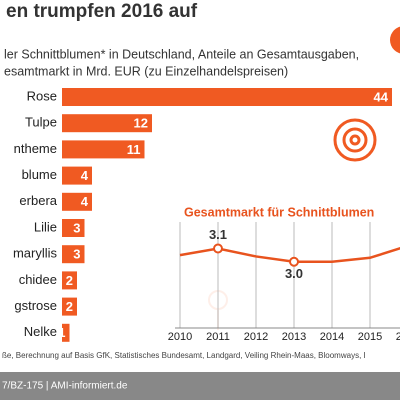 The width and height of the screenshot is (400, 400). What do you see at coordinates (200, 386) in the screenshot?
I see `footer-bar` at bounding box center [200, 386].